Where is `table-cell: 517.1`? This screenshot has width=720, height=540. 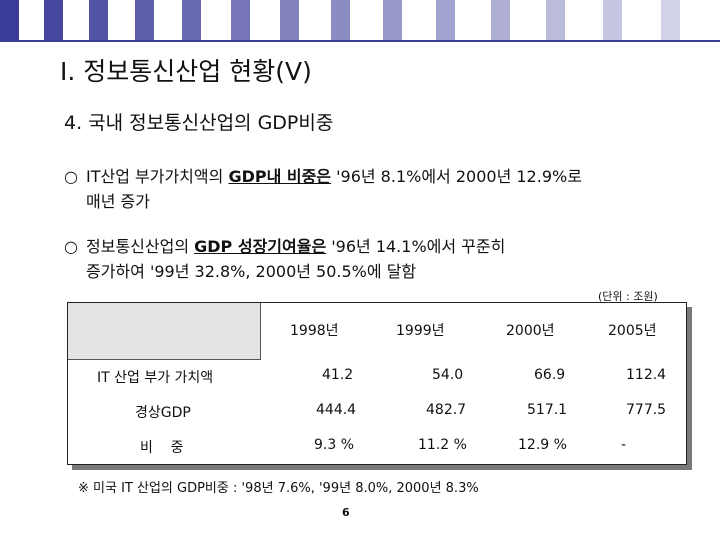 table-cell: 517.1 is located at coordinates (547, 410).